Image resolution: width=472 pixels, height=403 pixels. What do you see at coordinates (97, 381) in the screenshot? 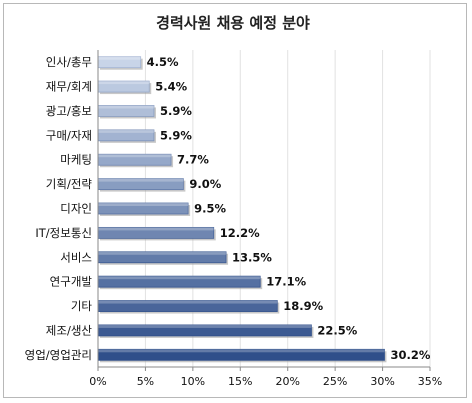
I see `x-tick-label: 0%` at bounding box center [97, 381].